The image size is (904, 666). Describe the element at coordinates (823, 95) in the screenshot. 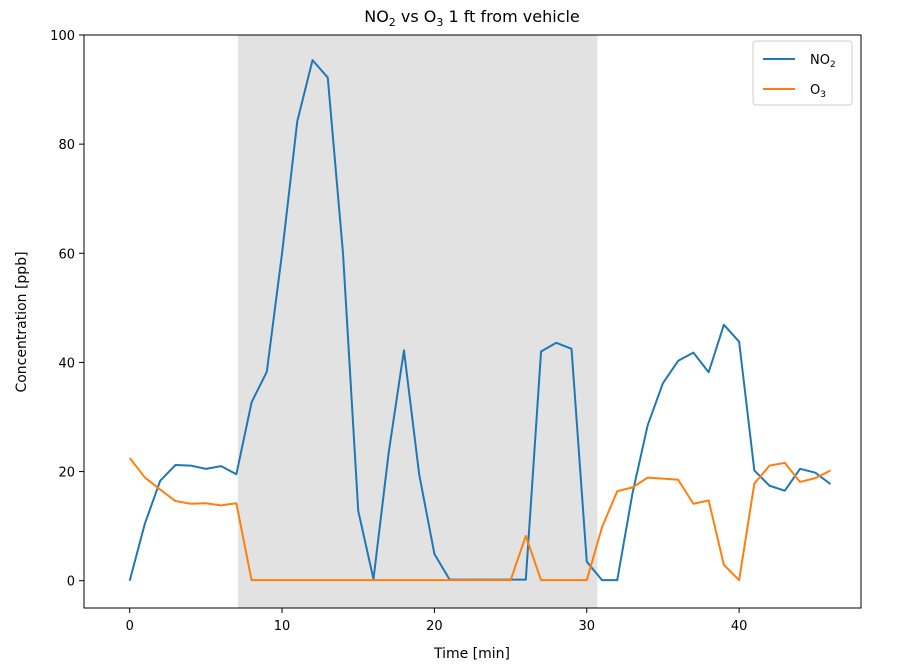

I see `legend-o3-sub: 3` at that location.